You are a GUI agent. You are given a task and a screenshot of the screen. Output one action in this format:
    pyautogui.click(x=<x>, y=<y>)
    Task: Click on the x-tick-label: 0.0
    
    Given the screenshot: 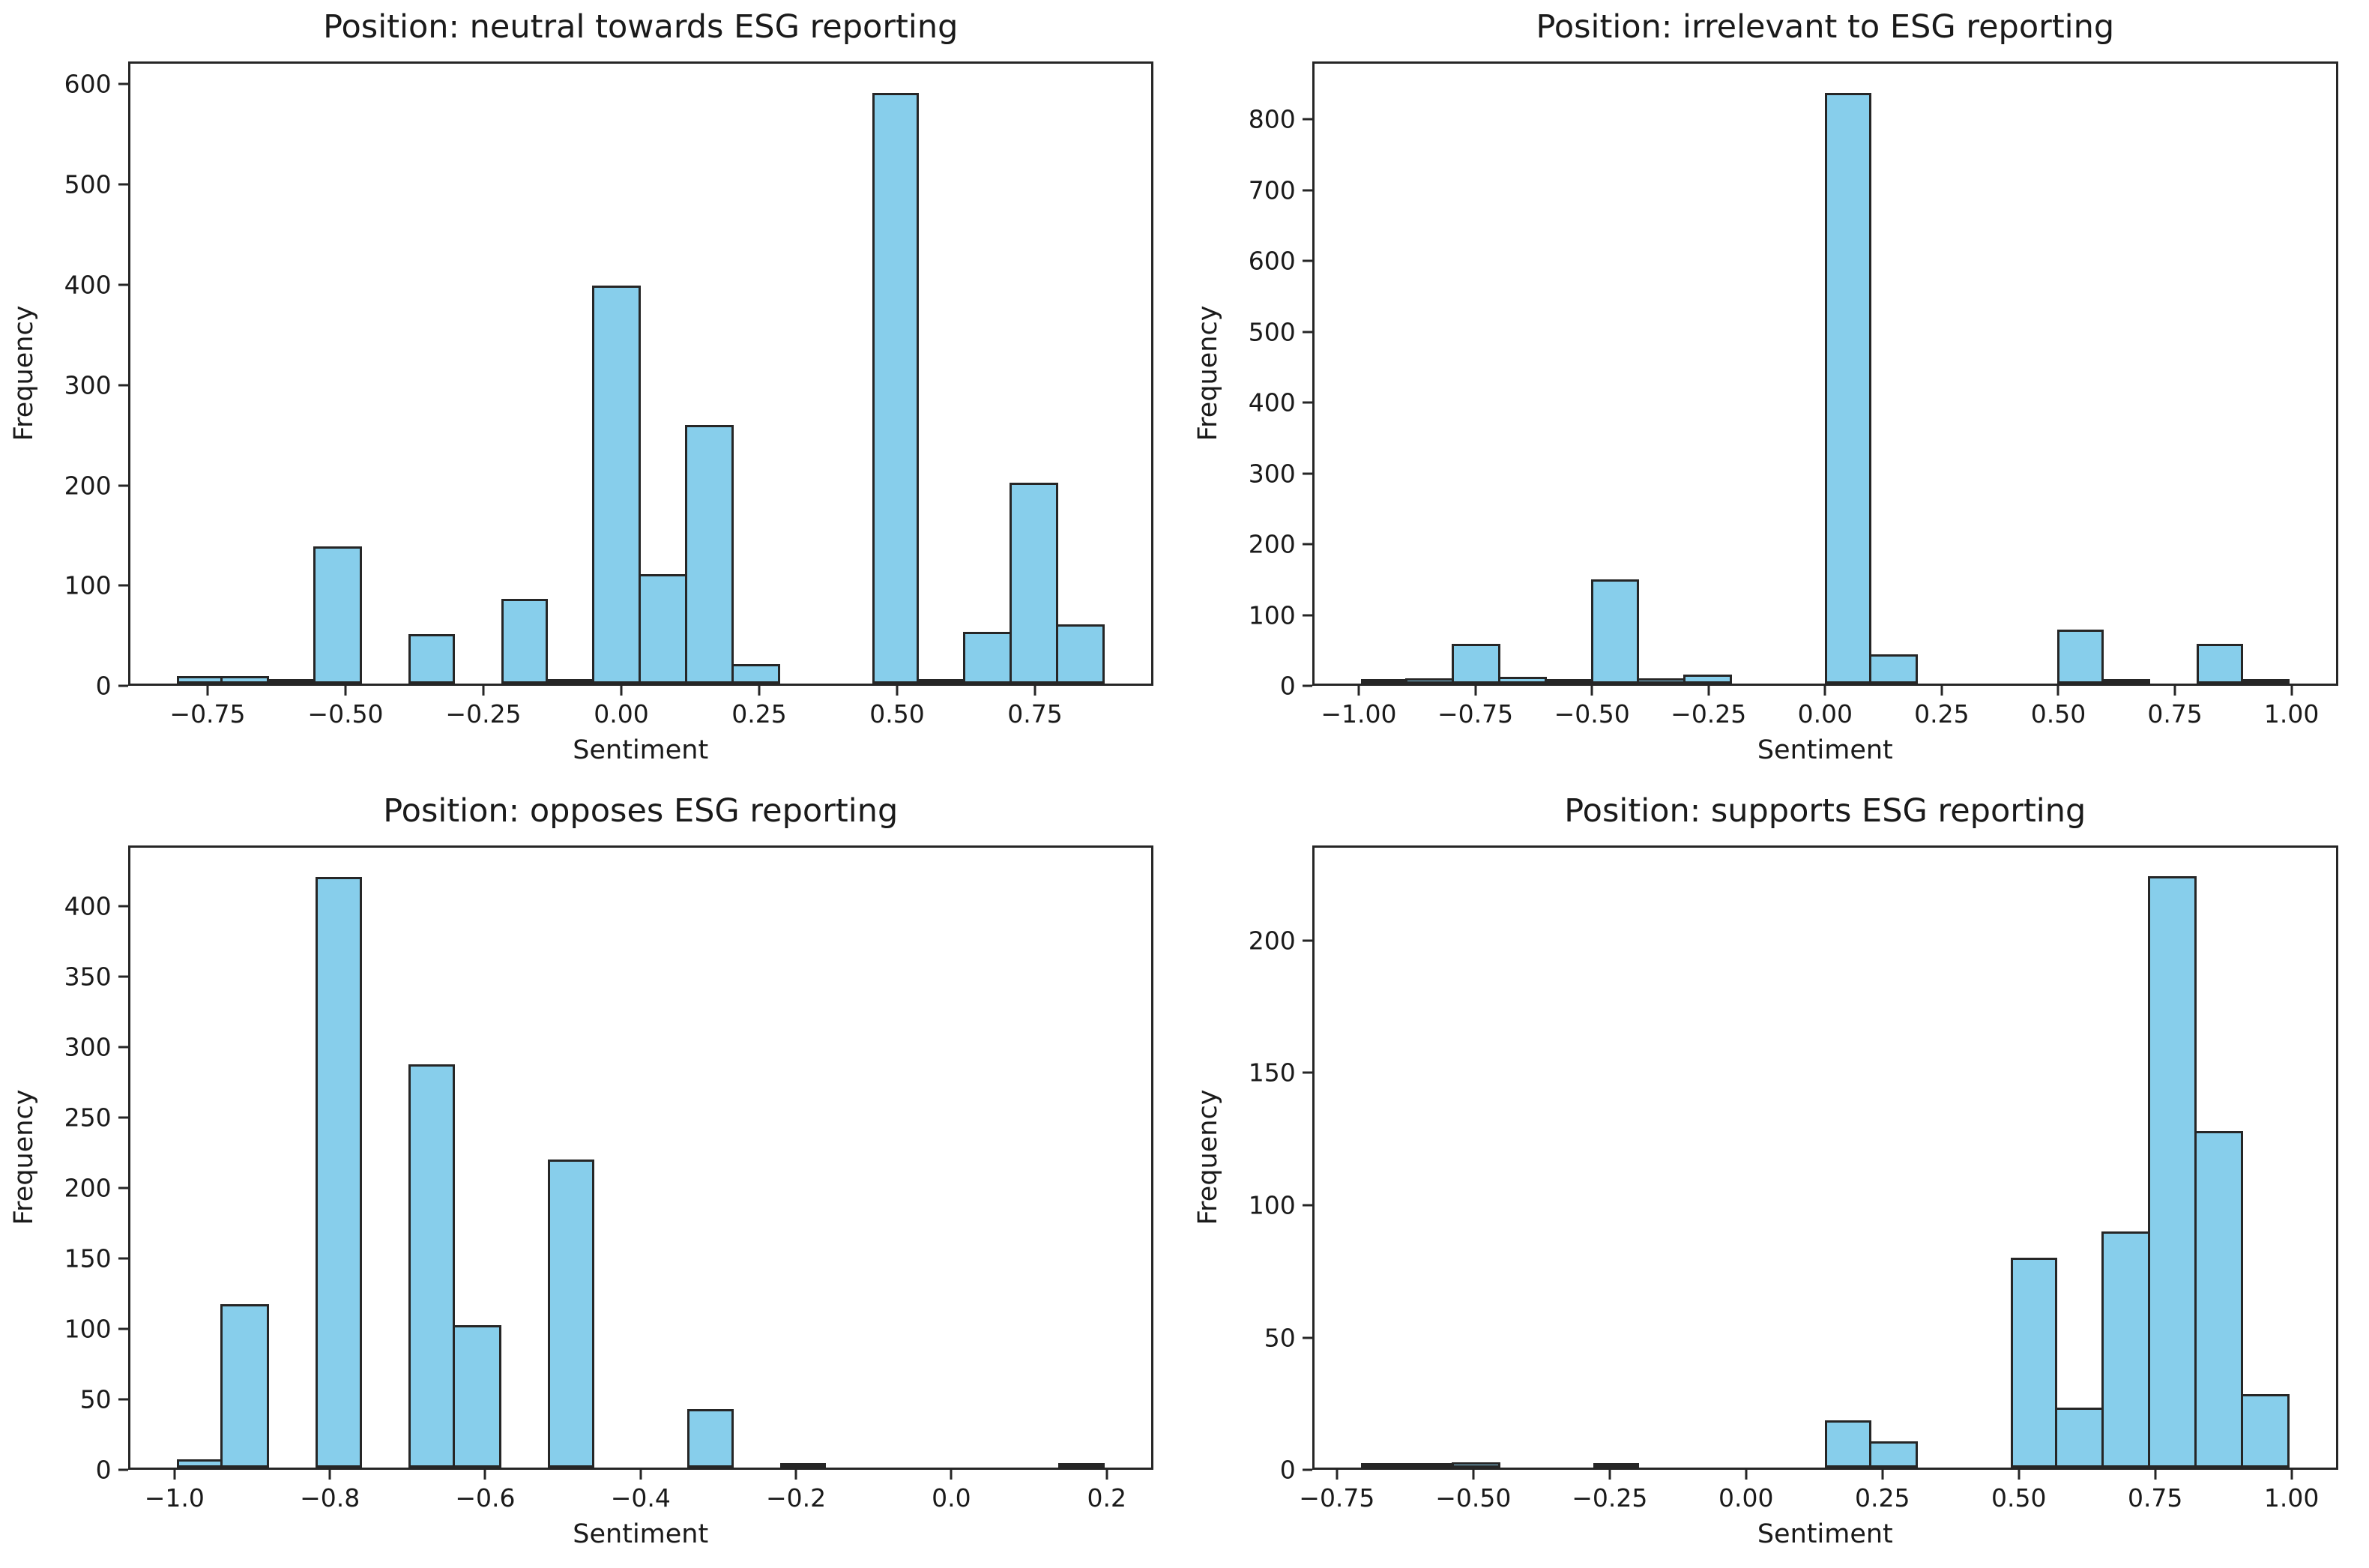 What is the action you would take?
    pyautogui.click(x=952, y=1498)
    